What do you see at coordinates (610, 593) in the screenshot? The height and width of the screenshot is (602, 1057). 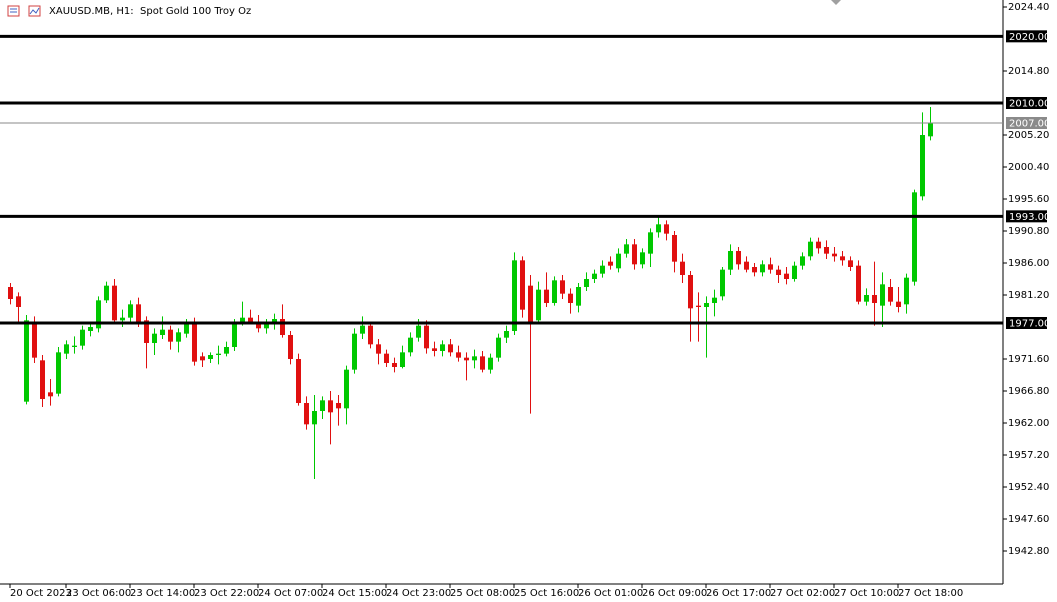 I see `x-tick-label: 26 Oct 01:00` at bounding box center [610, 593].